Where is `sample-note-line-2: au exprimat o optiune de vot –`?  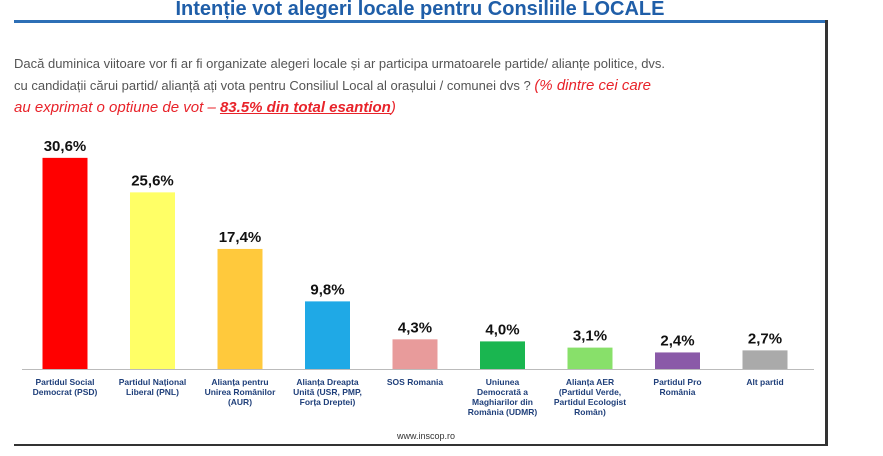
sample-note-line-2: au exprimat o optiune de vot – is located at coordinates (117, 107).